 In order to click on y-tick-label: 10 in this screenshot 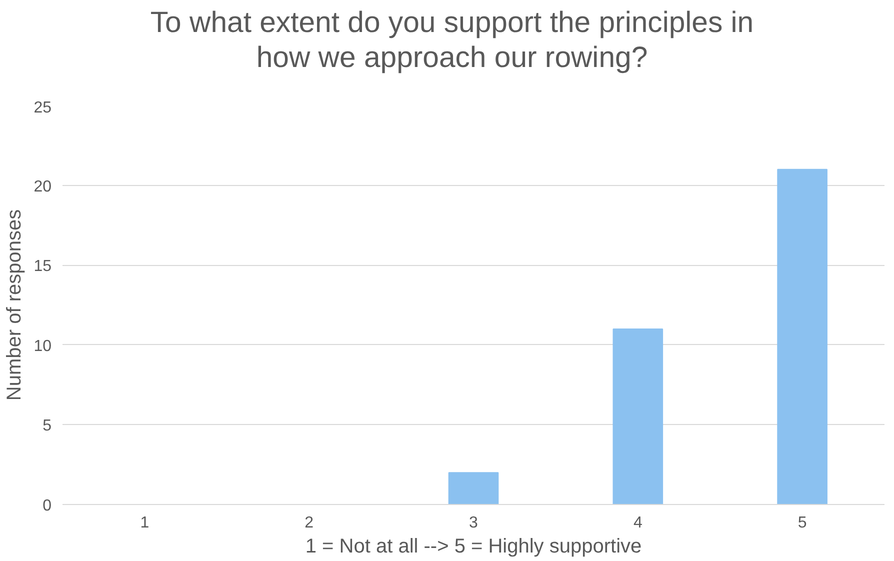, I will do `click(43, 346)`.